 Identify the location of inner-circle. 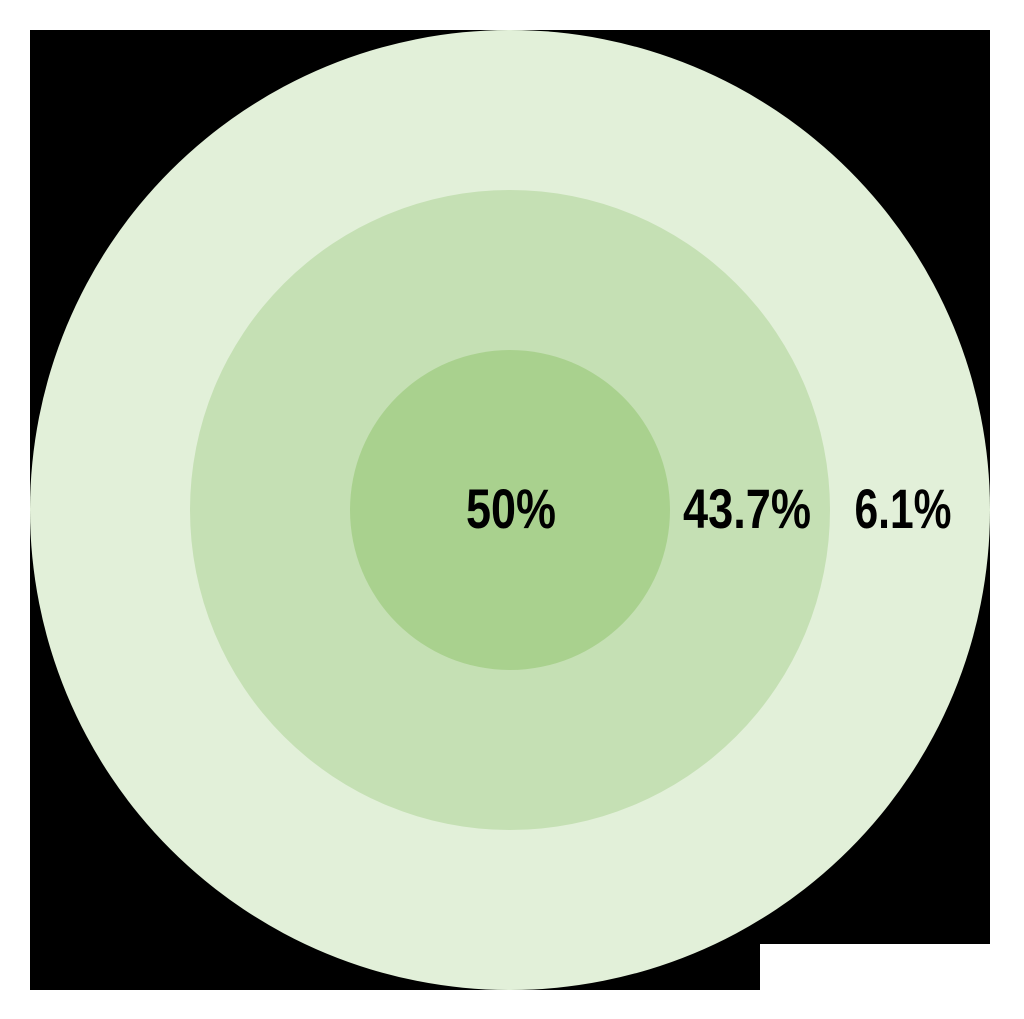
(510, 510).